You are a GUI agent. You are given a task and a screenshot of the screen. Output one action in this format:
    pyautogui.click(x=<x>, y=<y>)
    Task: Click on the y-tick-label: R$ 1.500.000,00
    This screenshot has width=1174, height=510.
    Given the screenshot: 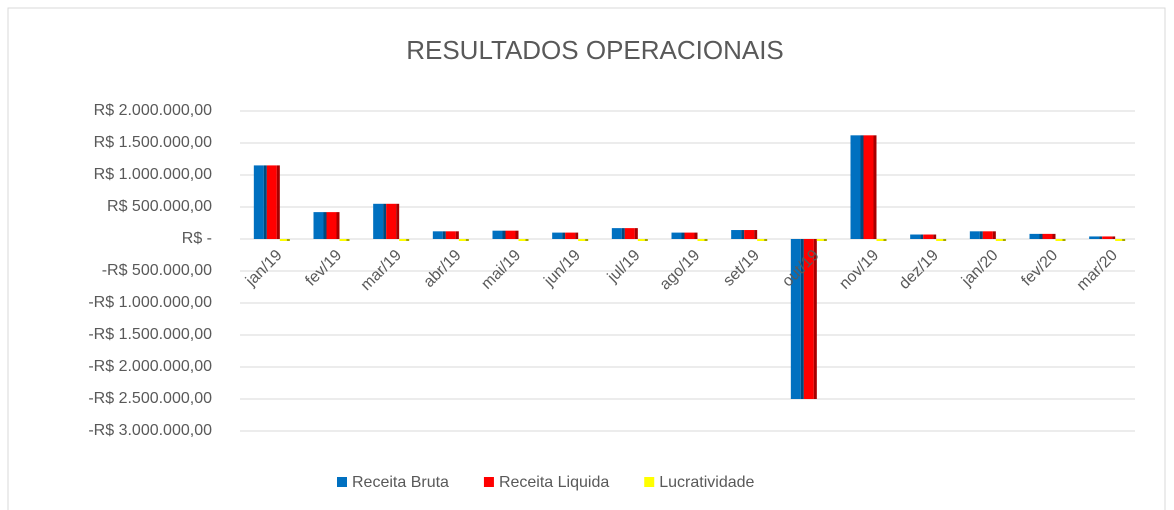 What is the action you would take?
    pyautogui.click(x=153, y=142)
    